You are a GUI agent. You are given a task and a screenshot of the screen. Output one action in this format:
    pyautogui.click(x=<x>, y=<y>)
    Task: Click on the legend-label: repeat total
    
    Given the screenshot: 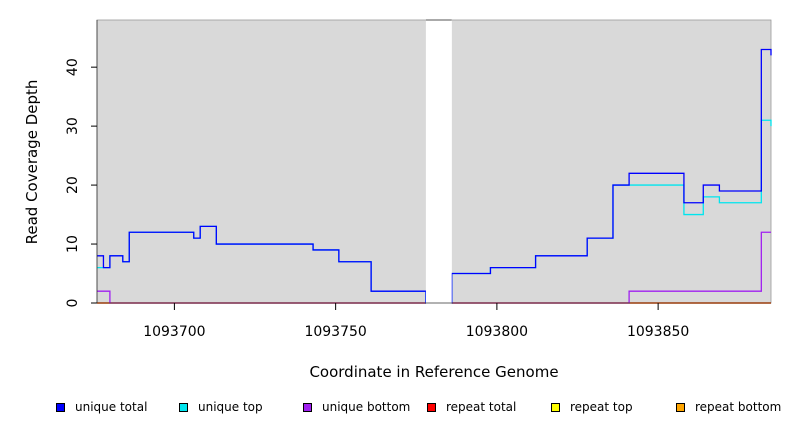 What is the action you would take?
    pyautogui.click(x=481, y=407)
    